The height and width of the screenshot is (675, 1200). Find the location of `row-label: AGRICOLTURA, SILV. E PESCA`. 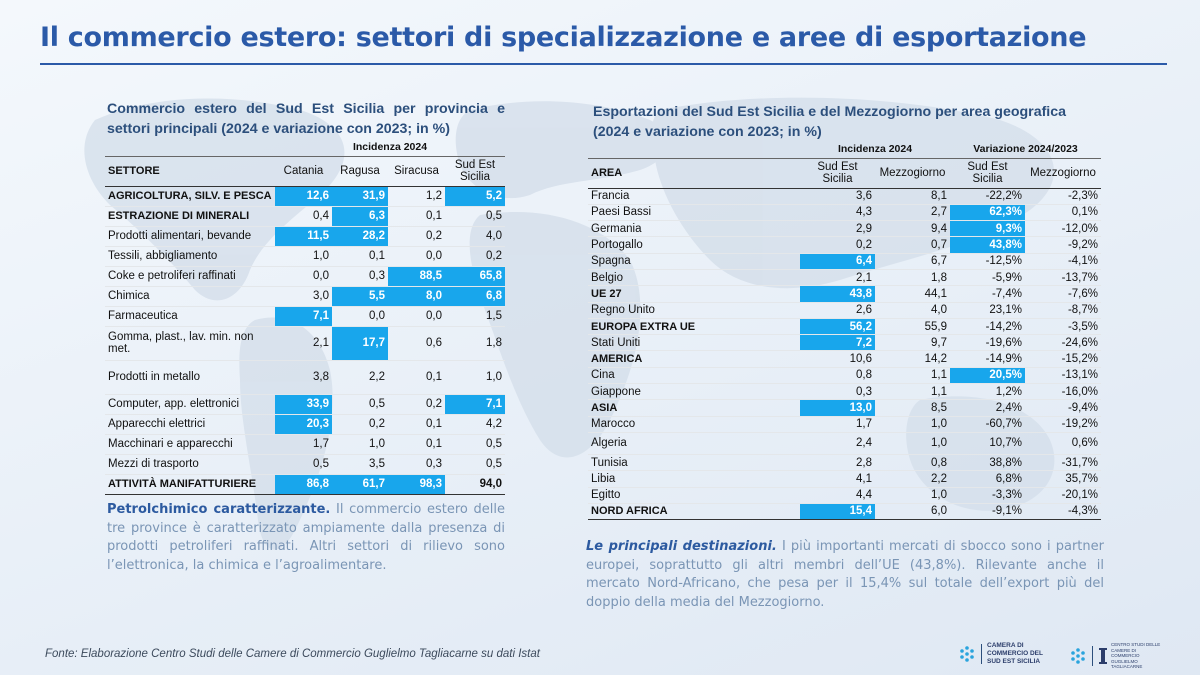

row-label: AGRICOLTURA, SILV. E PESCA is located at coordinates (190, 196).